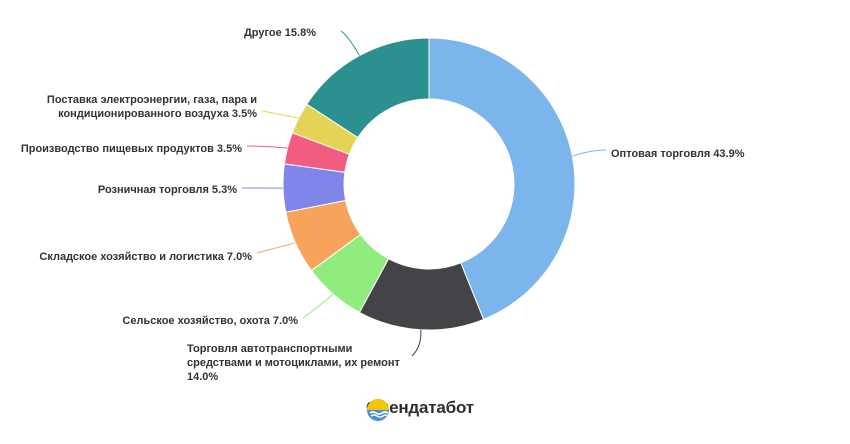 This screenshot has height=444, width=850. I want to click on brand-logo: Опендатабот, so click(420, 409).